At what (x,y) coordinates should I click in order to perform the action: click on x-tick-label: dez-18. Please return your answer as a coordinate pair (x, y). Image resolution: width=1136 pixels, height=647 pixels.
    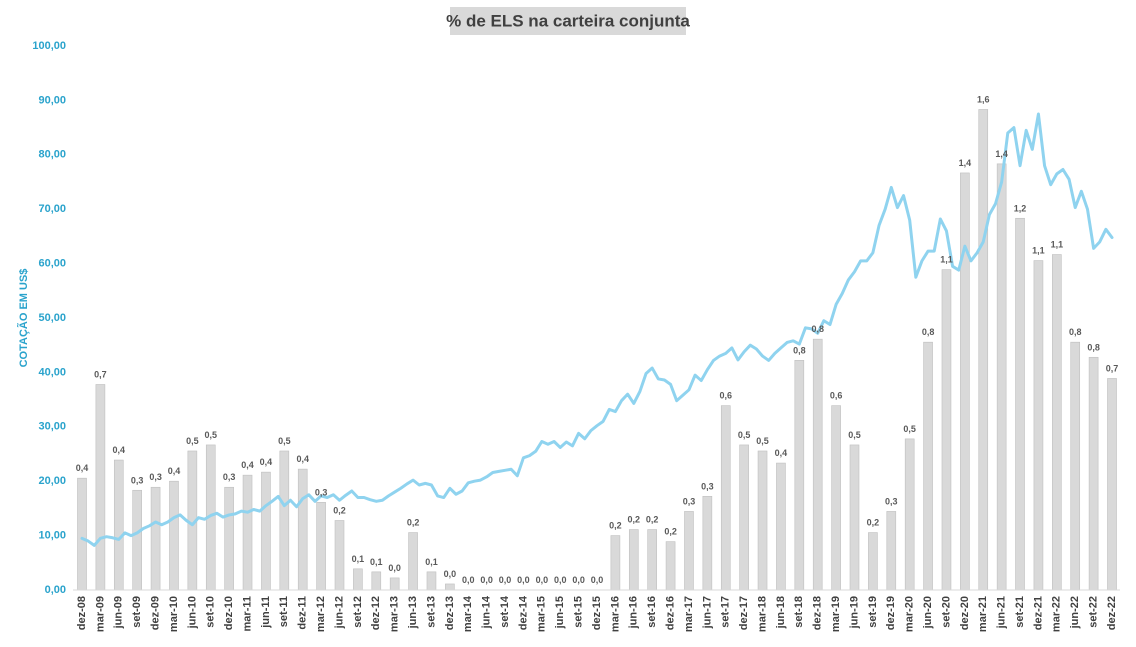
    Looking at the image, I should click on (818, 613).